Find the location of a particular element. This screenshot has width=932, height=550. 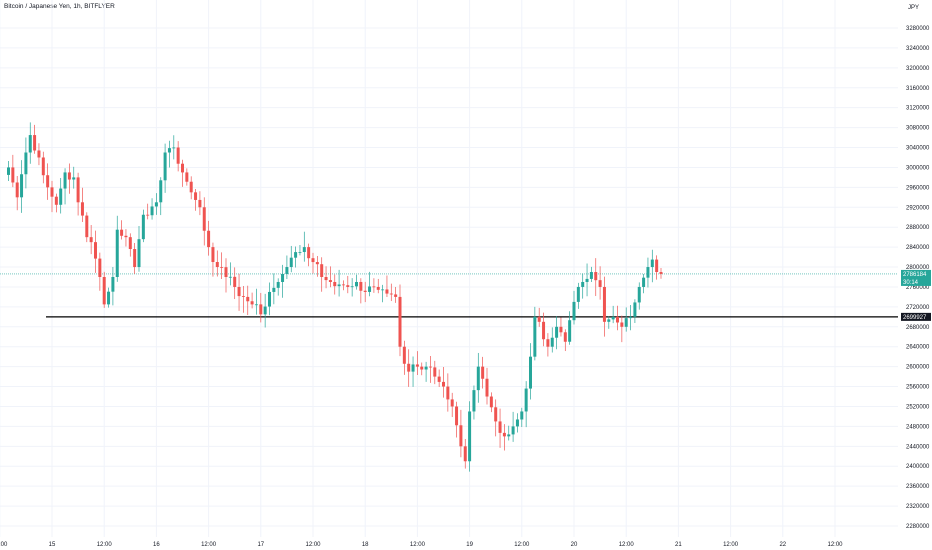

y-tick-label: 2840000 is located at coordinates (918, 248).